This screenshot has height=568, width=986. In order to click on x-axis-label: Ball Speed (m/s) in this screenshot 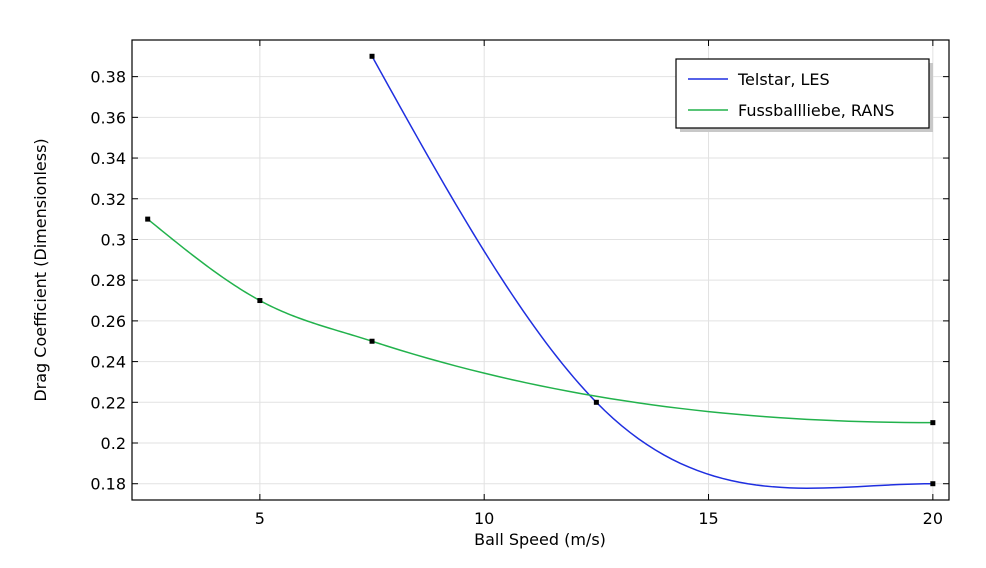, I will do `click(540, 539)`.